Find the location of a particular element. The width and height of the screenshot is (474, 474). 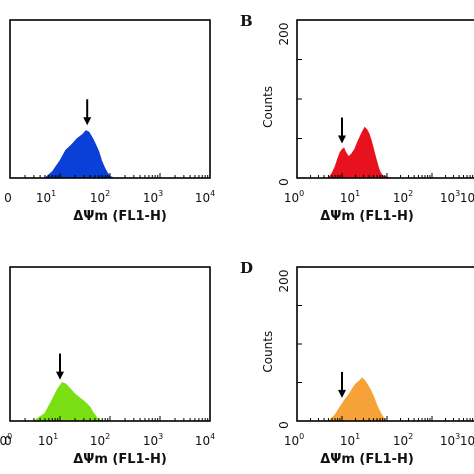

panel-letter: D is located at coordinates (246, 268).